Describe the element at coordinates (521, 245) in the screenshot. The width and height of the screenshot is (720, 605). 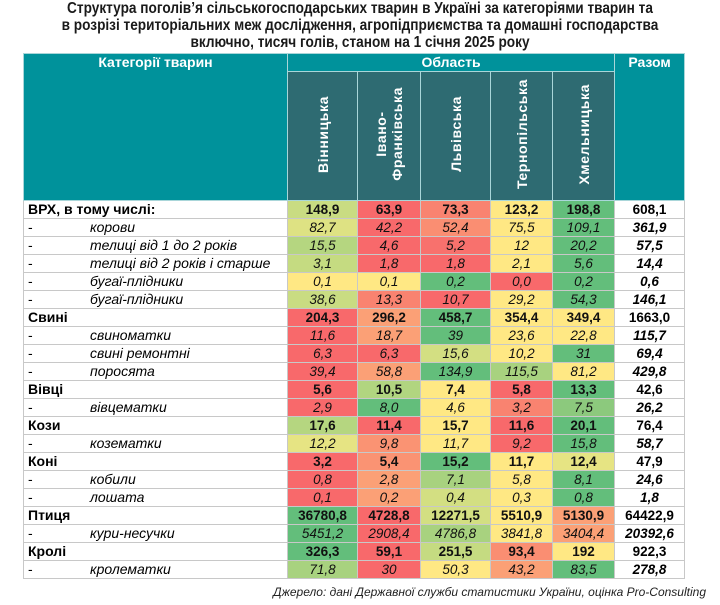
I see `value-cell: 12` at that location.